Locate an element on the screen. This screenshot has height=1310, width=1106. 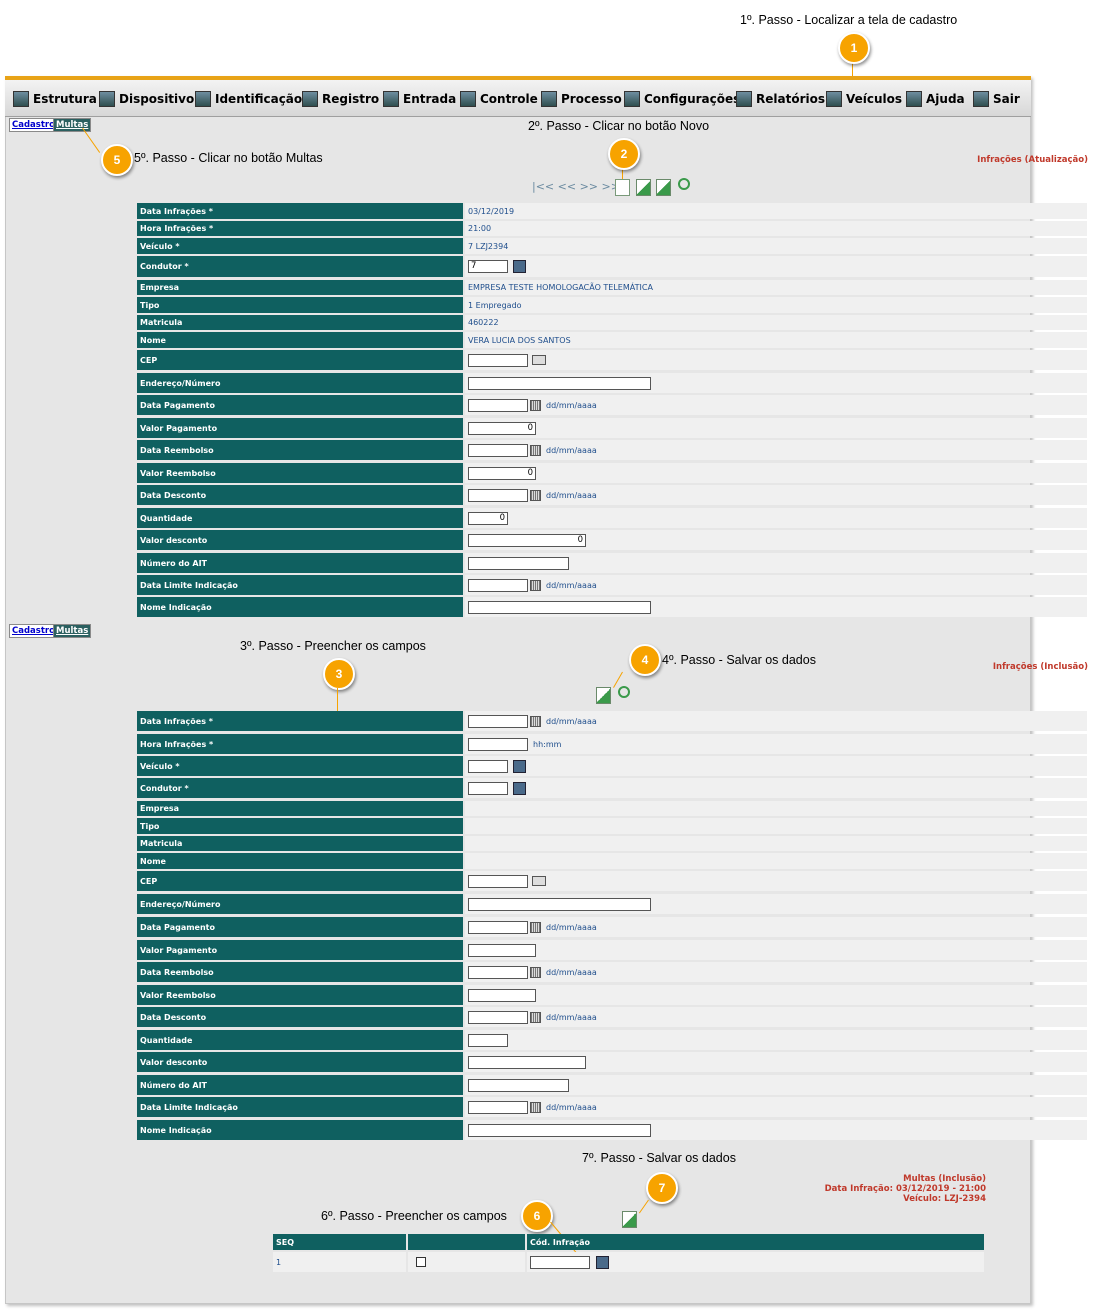
menu-entrada: Entrada is located at coordinates (419, 99).